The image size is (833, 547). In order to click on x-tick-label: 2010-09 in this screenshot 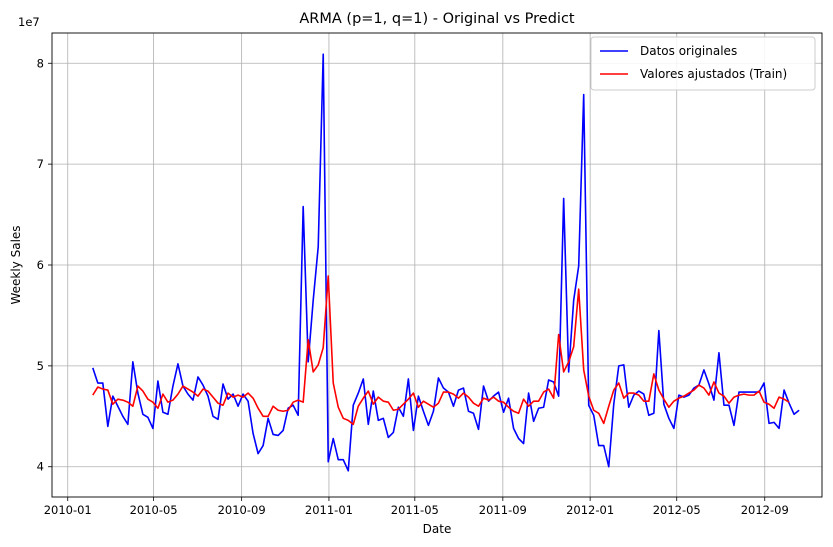, I will do `click(242, 510)`.